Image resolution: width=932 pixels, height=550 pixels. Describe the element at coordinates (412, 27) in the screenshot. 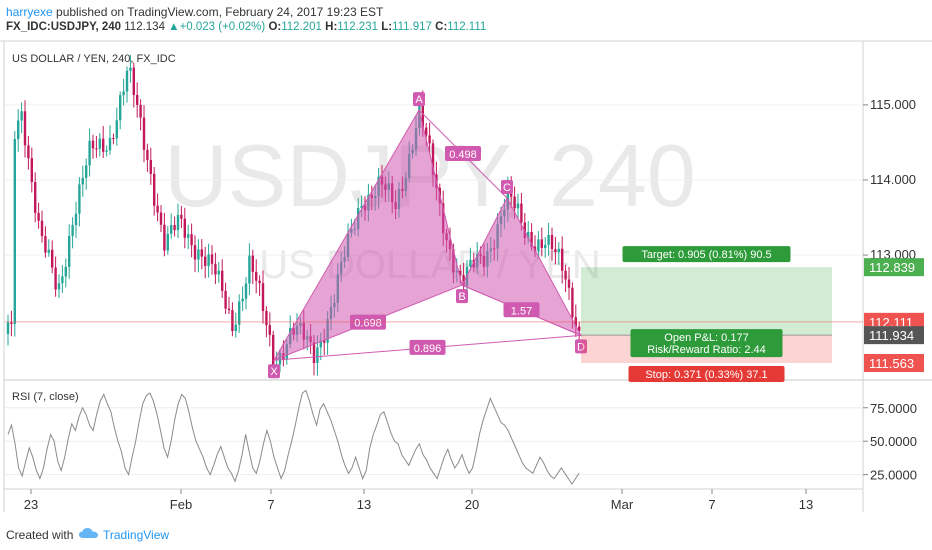

I see `low-value: 111.917` at that location.